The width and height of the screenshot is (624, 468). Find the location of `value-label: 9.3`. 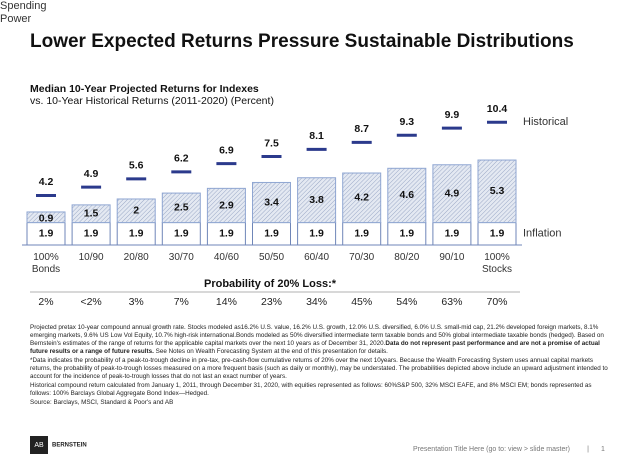

value-label: 9.3 is located at coordinates (406, 122).